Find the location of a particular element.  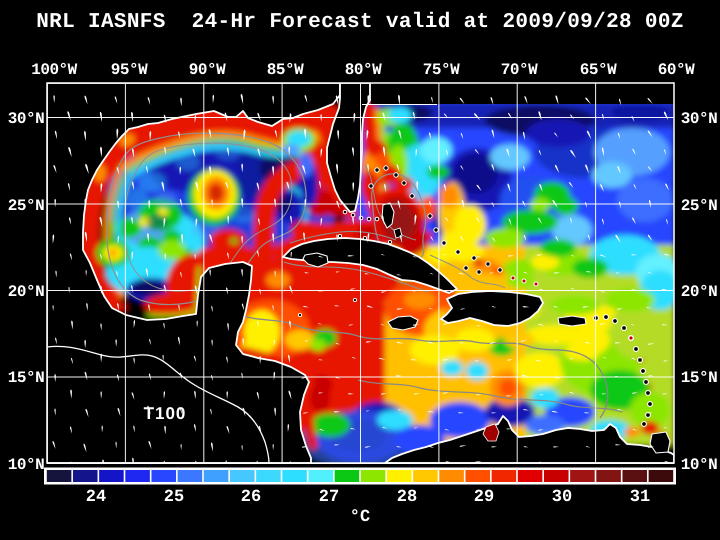

svg-text: 90°W is located at coordinates (207, 70).